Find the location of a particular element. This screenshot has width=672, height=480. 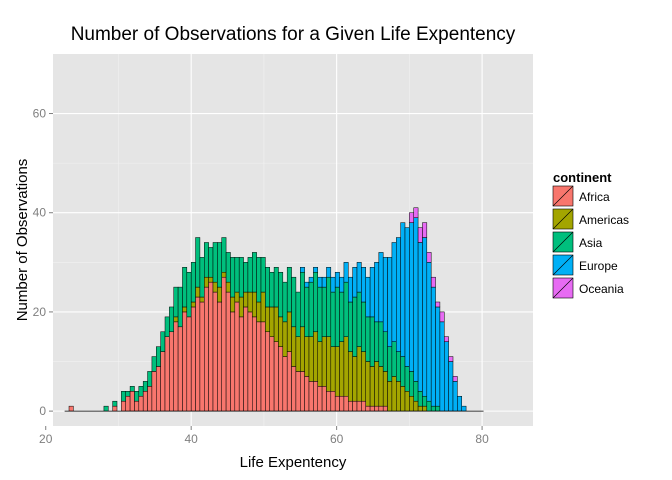

x-tick-label: 60 is located at coordinates (337, 439).